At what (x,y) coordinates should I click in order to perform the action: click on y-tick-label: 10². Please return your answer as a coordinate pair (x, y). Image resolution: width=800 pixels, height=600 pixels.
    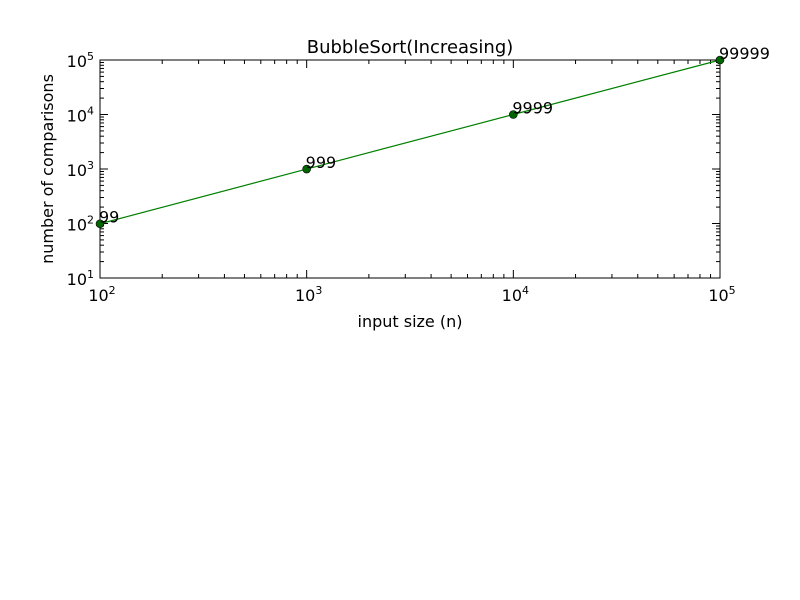
    Looking at the image, I should click on (80, 224).